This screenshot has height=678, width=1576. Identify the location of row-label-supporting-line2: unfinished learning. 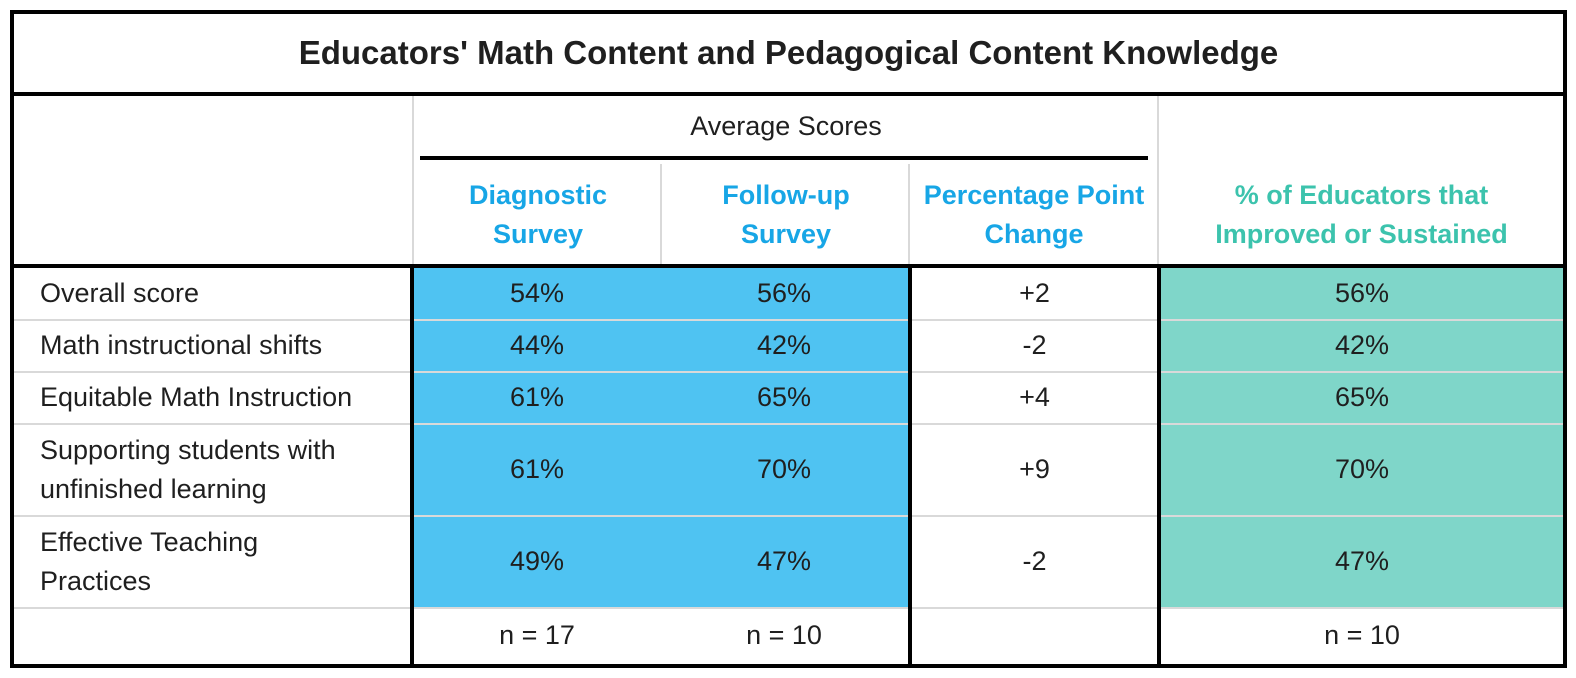
(153, 489).